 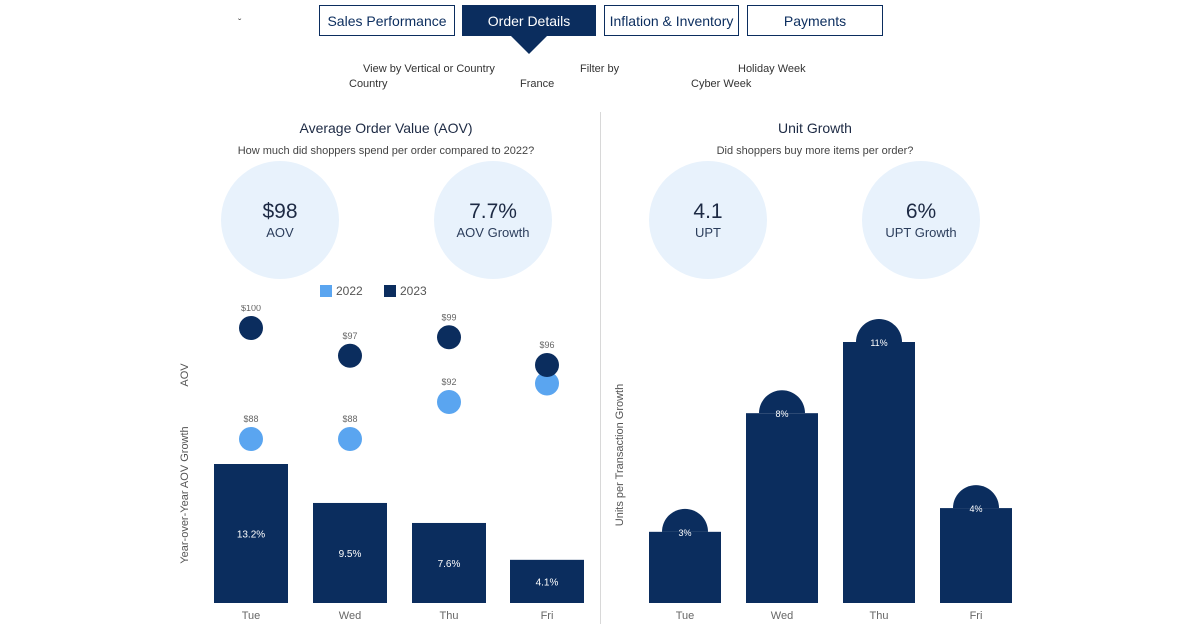 What do you see at coordinates (772, 69) in the screenshot?
I see `holiday-week-label: Holiday Week` at bounding box center [772, 69].